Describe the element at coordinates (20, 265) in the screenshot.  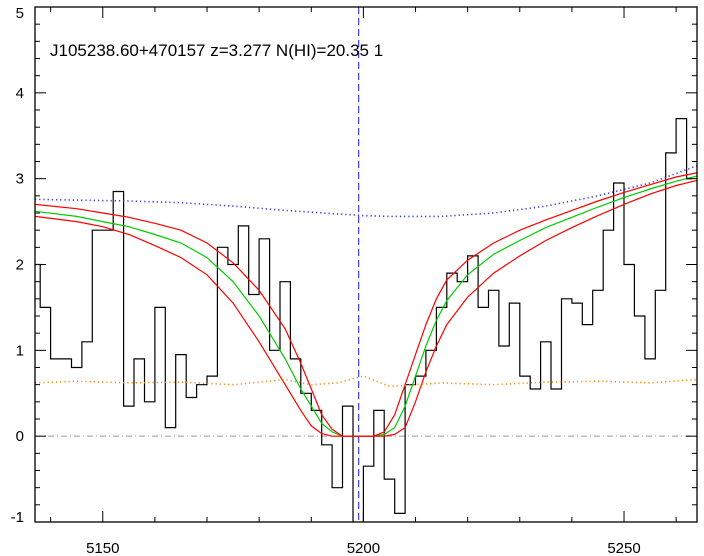
I see `y-tick-label: 2` at that location.